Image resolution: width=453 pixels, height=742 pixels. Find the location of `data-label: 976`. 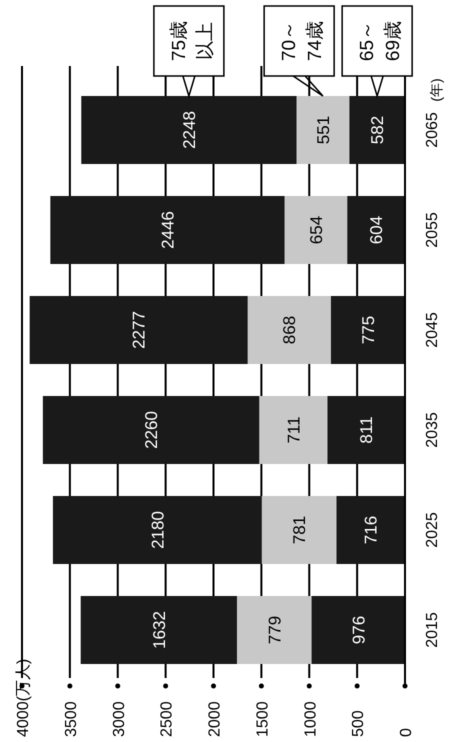

data-label: 976 is located at coordinates (358, 630).